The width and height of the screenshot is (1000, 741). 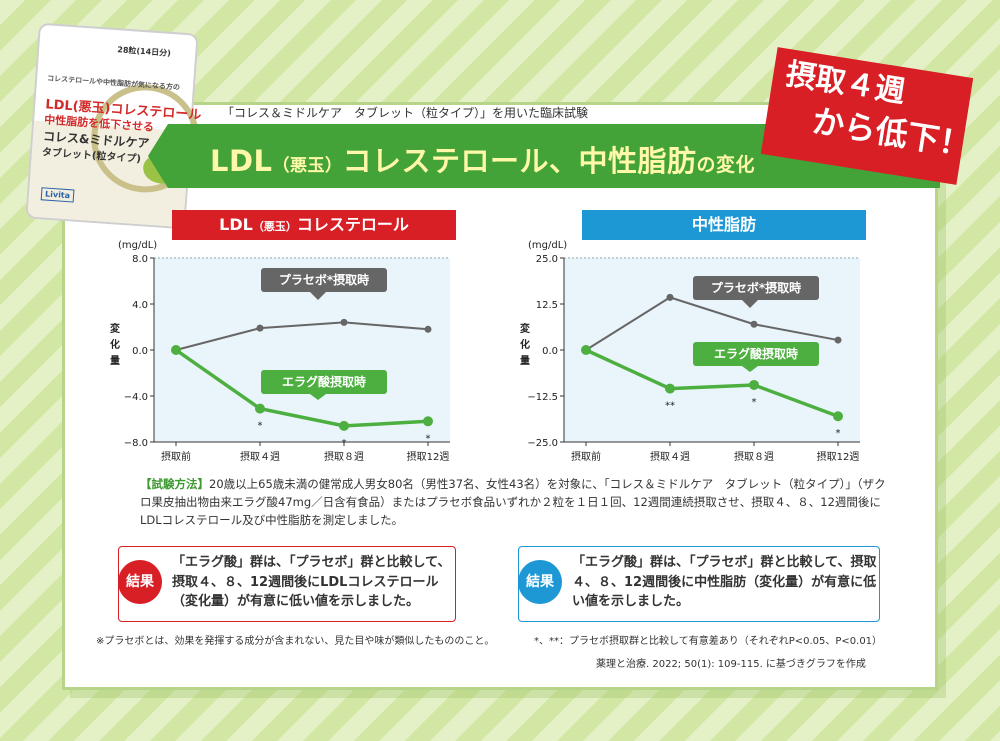 What do you see at coordinates (57, 195) in the screenshot?
I see `package-logo: Livita` at bounding box center [57, 195].